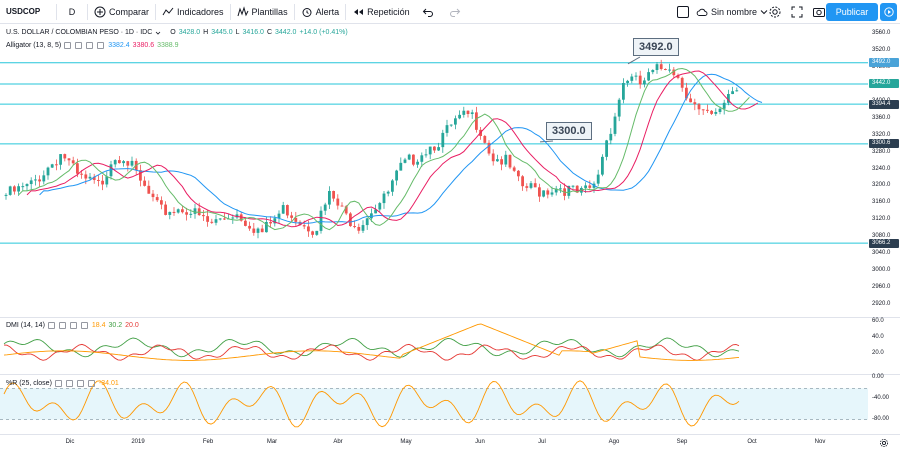 Image resolution: width=900 pixels, height=450 pixels. What do you see at coordinates (173, 32) in the screenshot?
I see `ohlc-open-label: O` at bounding box center [173, 32].